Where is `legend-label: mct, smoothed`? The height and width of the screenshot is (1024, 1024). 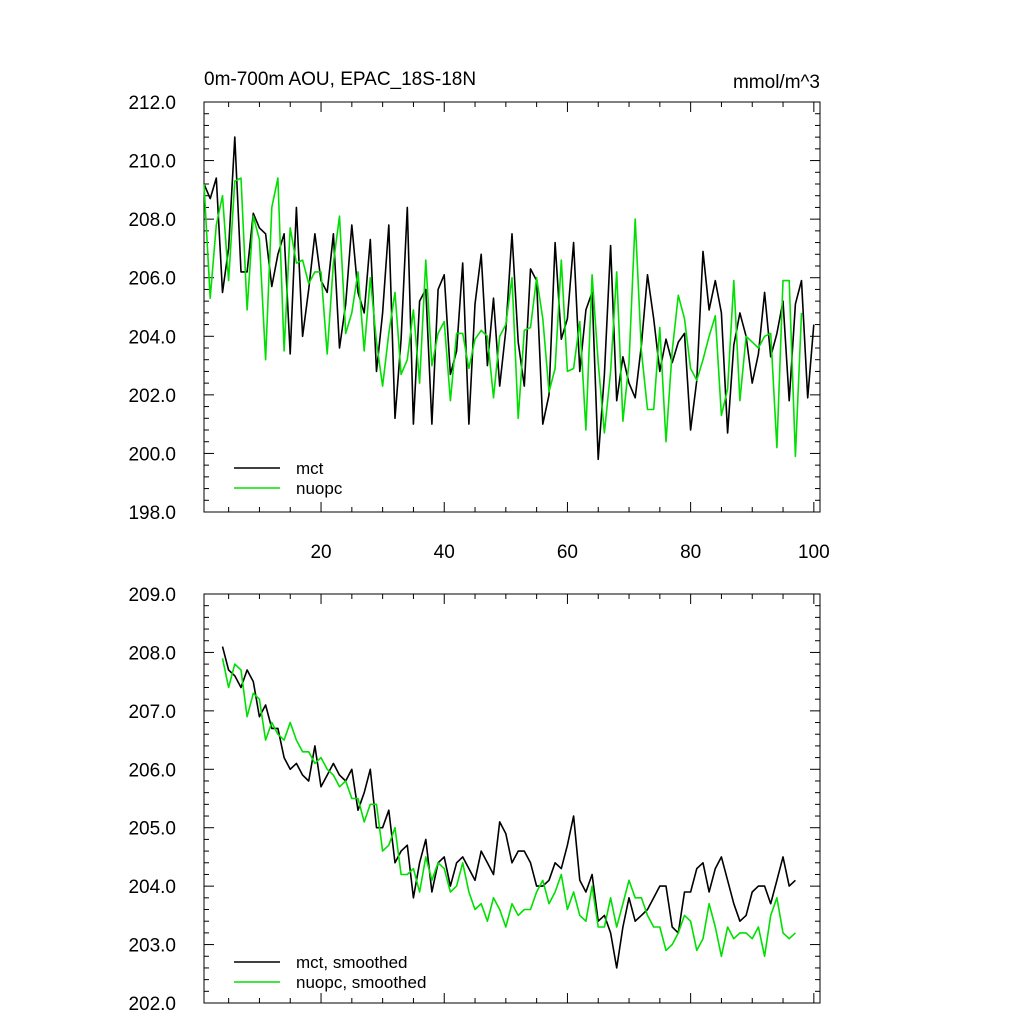 legend-label: mct, smoothed is located at coordinates (352, 962).